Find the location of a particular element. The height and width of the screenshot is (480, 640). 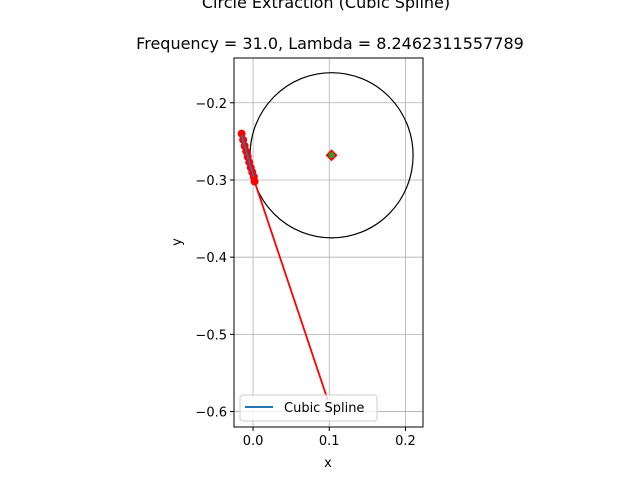

cubic-spline-line is located at coordinates (247, 156).